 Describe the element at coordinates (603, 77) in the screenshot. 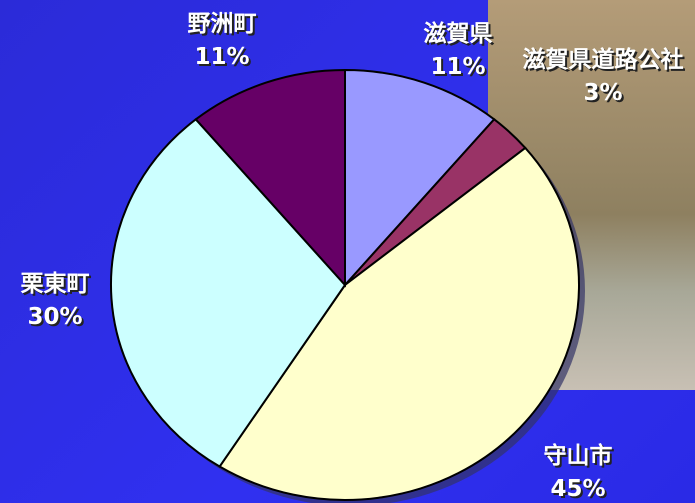

I see `slice-label: 滋賀県道路公社 3%` at that location.